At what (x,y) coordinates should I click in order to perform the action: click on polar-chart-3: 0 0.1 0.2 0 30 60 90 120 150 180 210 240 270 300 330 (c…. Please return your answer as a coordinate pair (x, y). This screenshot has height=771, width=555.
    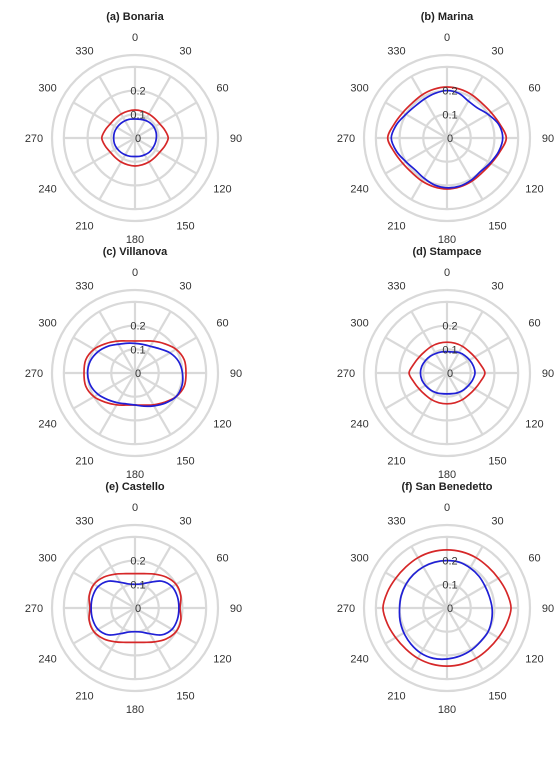
    Looking at the image, I should click on (133, 363).